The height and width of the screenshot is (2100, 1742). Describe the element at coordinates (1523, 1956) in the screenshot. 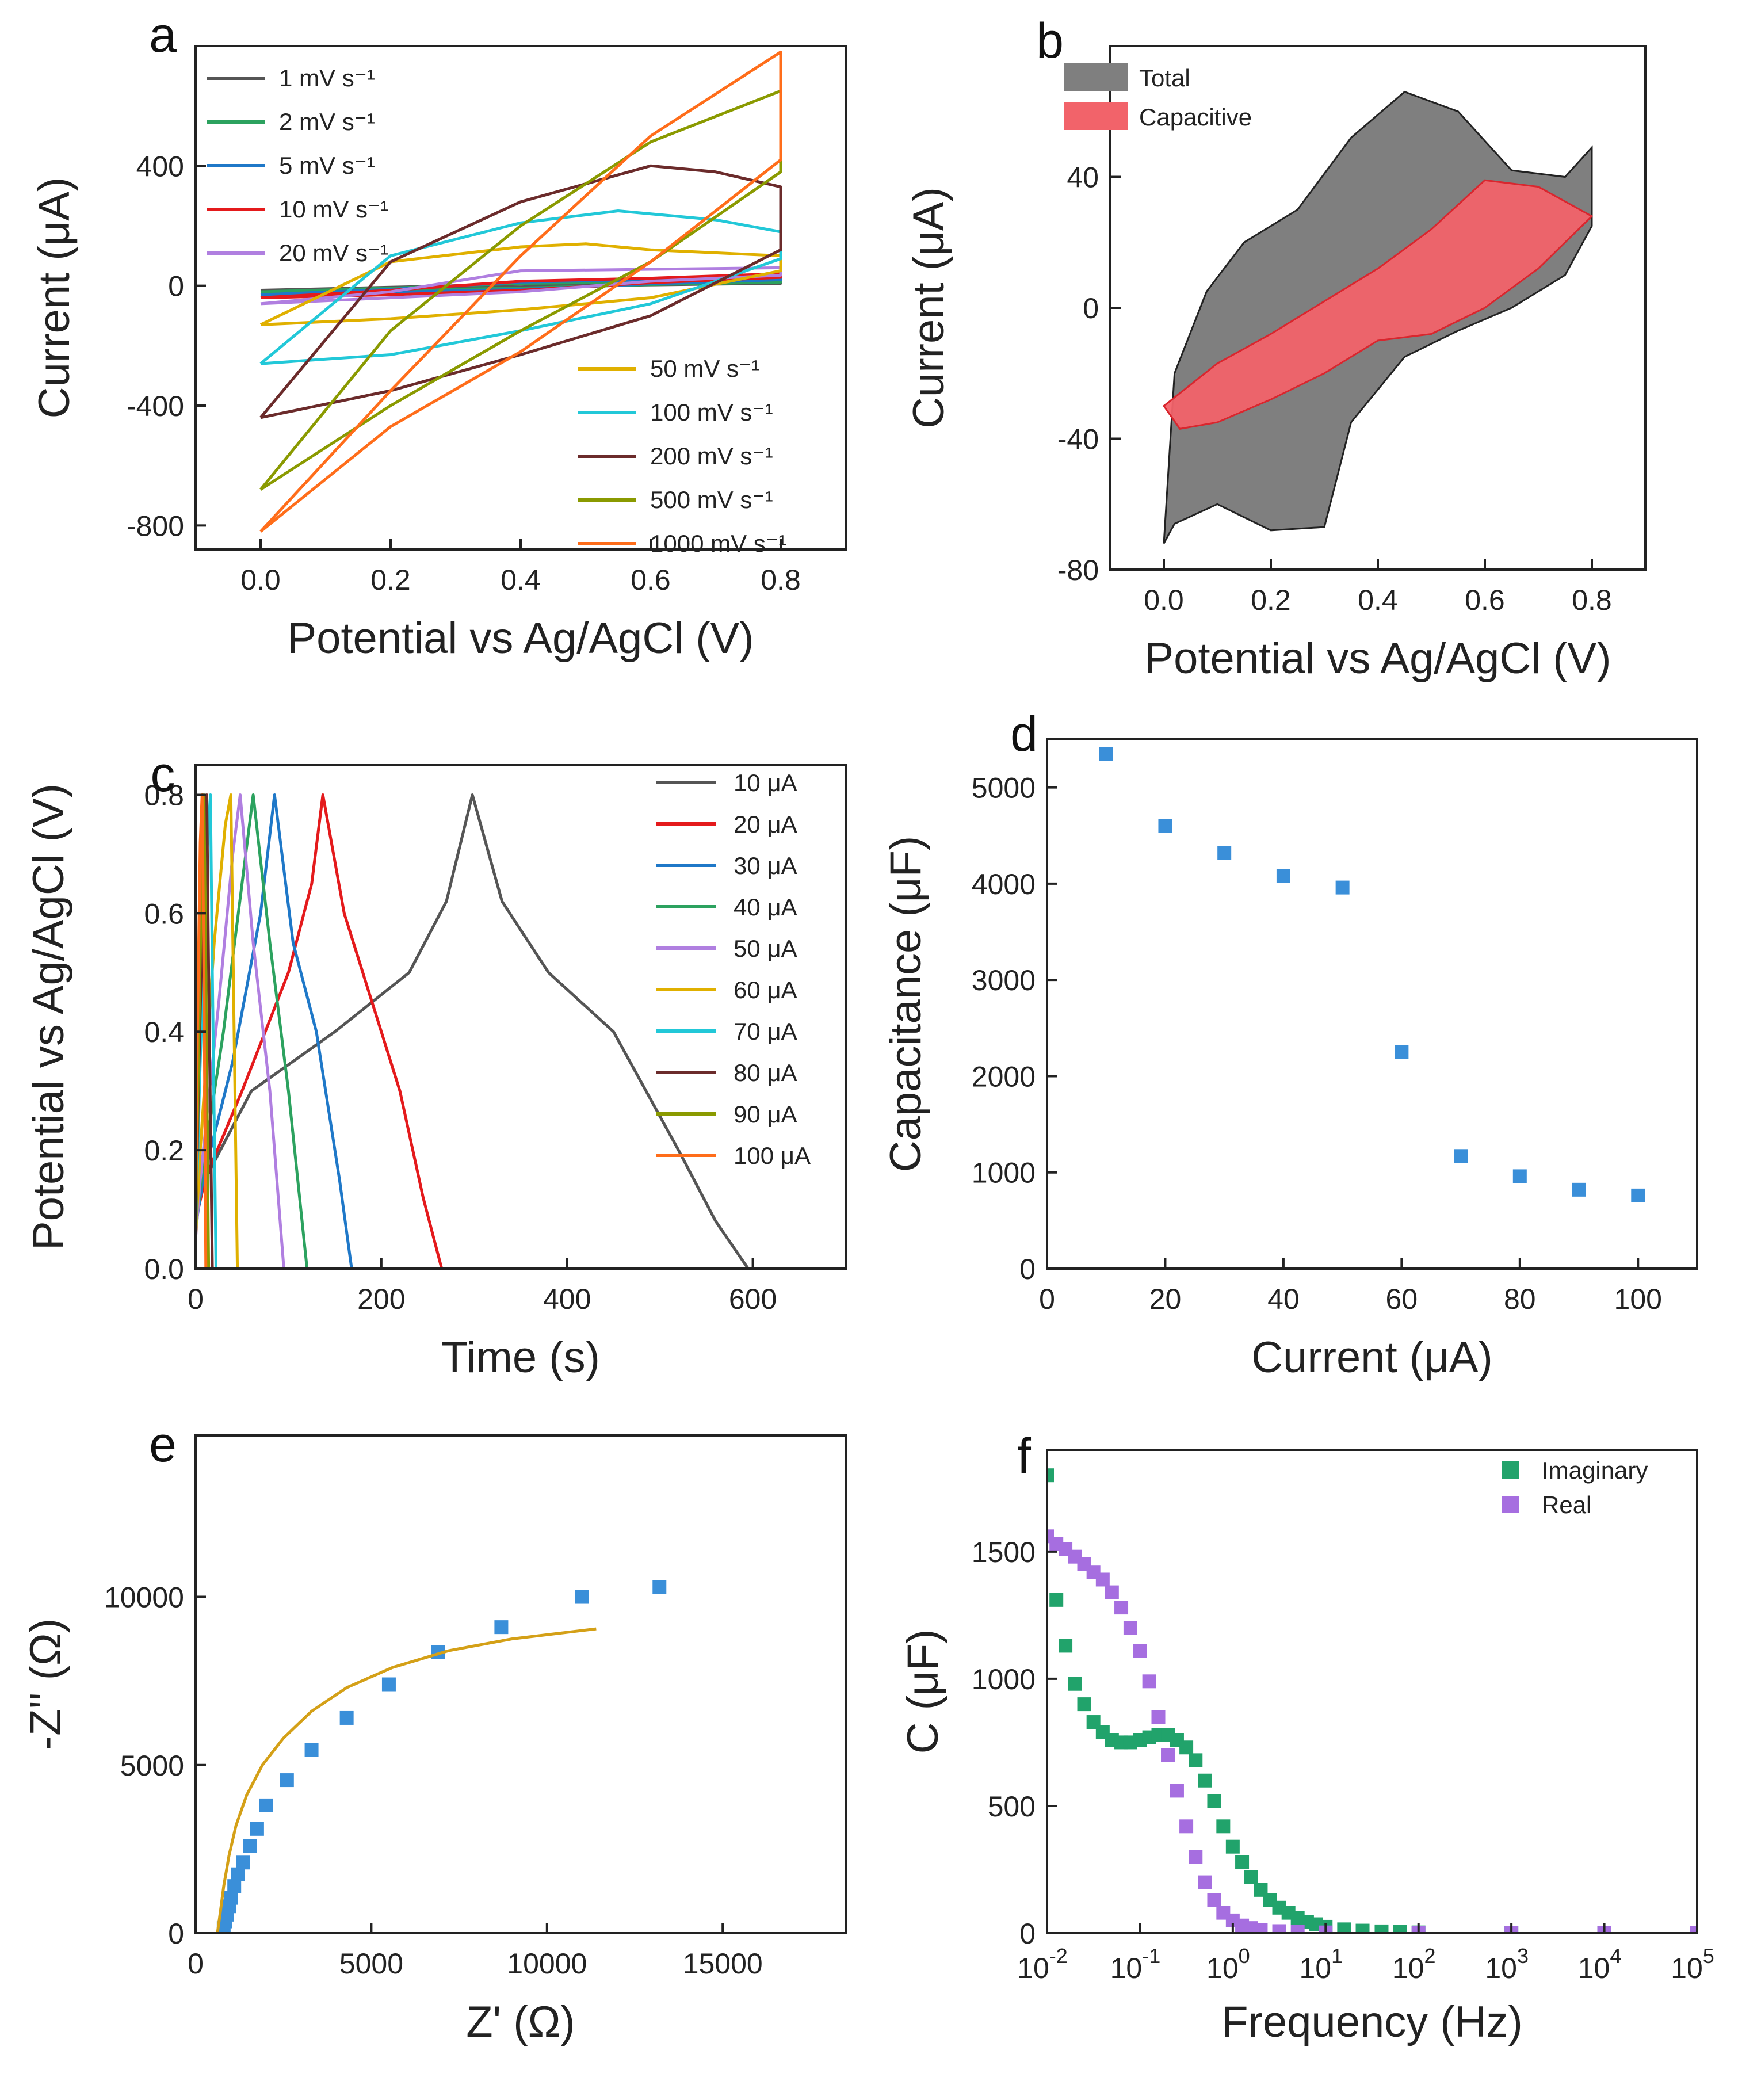

I see `x-tick-exponent: 3` at that location.